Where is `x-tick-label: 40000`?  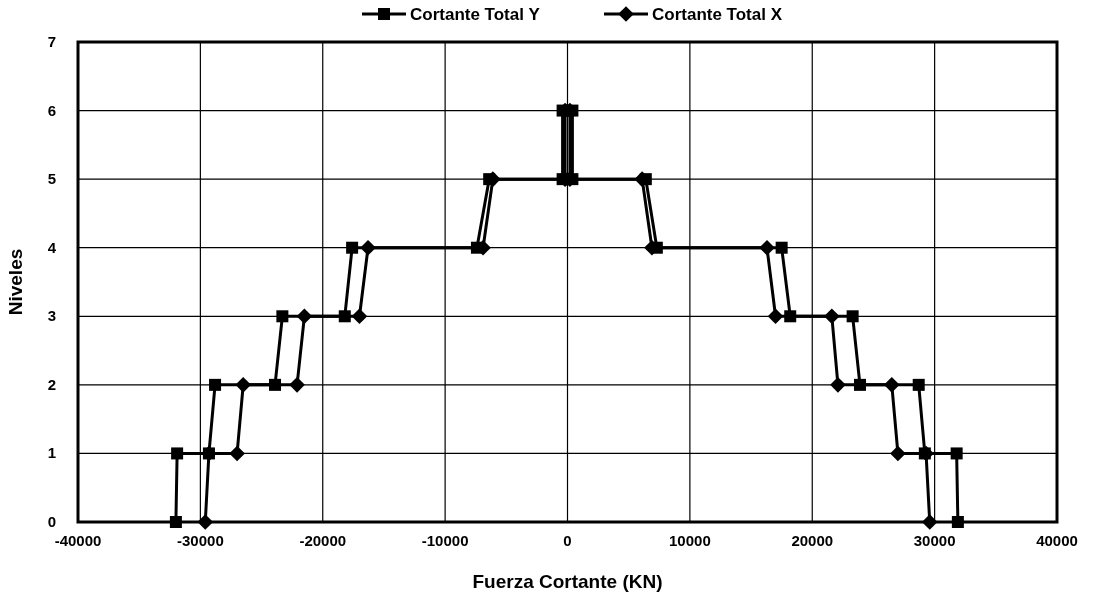 x-tick-label: 40000 is located at coordinates (1057, 540).